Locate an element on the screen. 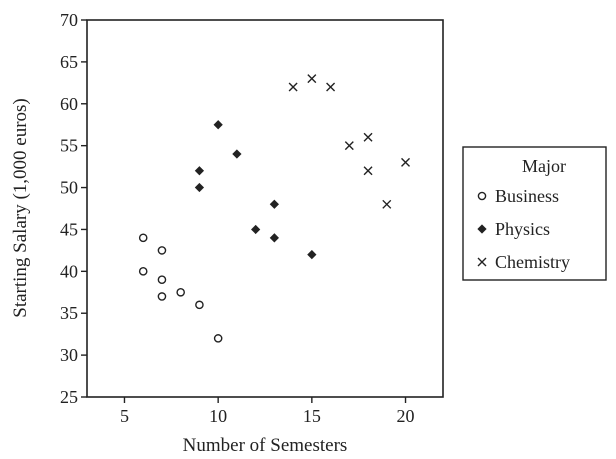 This screenshot has height=459, width=616. y-tick-label: 55 is located at coordinates (69, 146).